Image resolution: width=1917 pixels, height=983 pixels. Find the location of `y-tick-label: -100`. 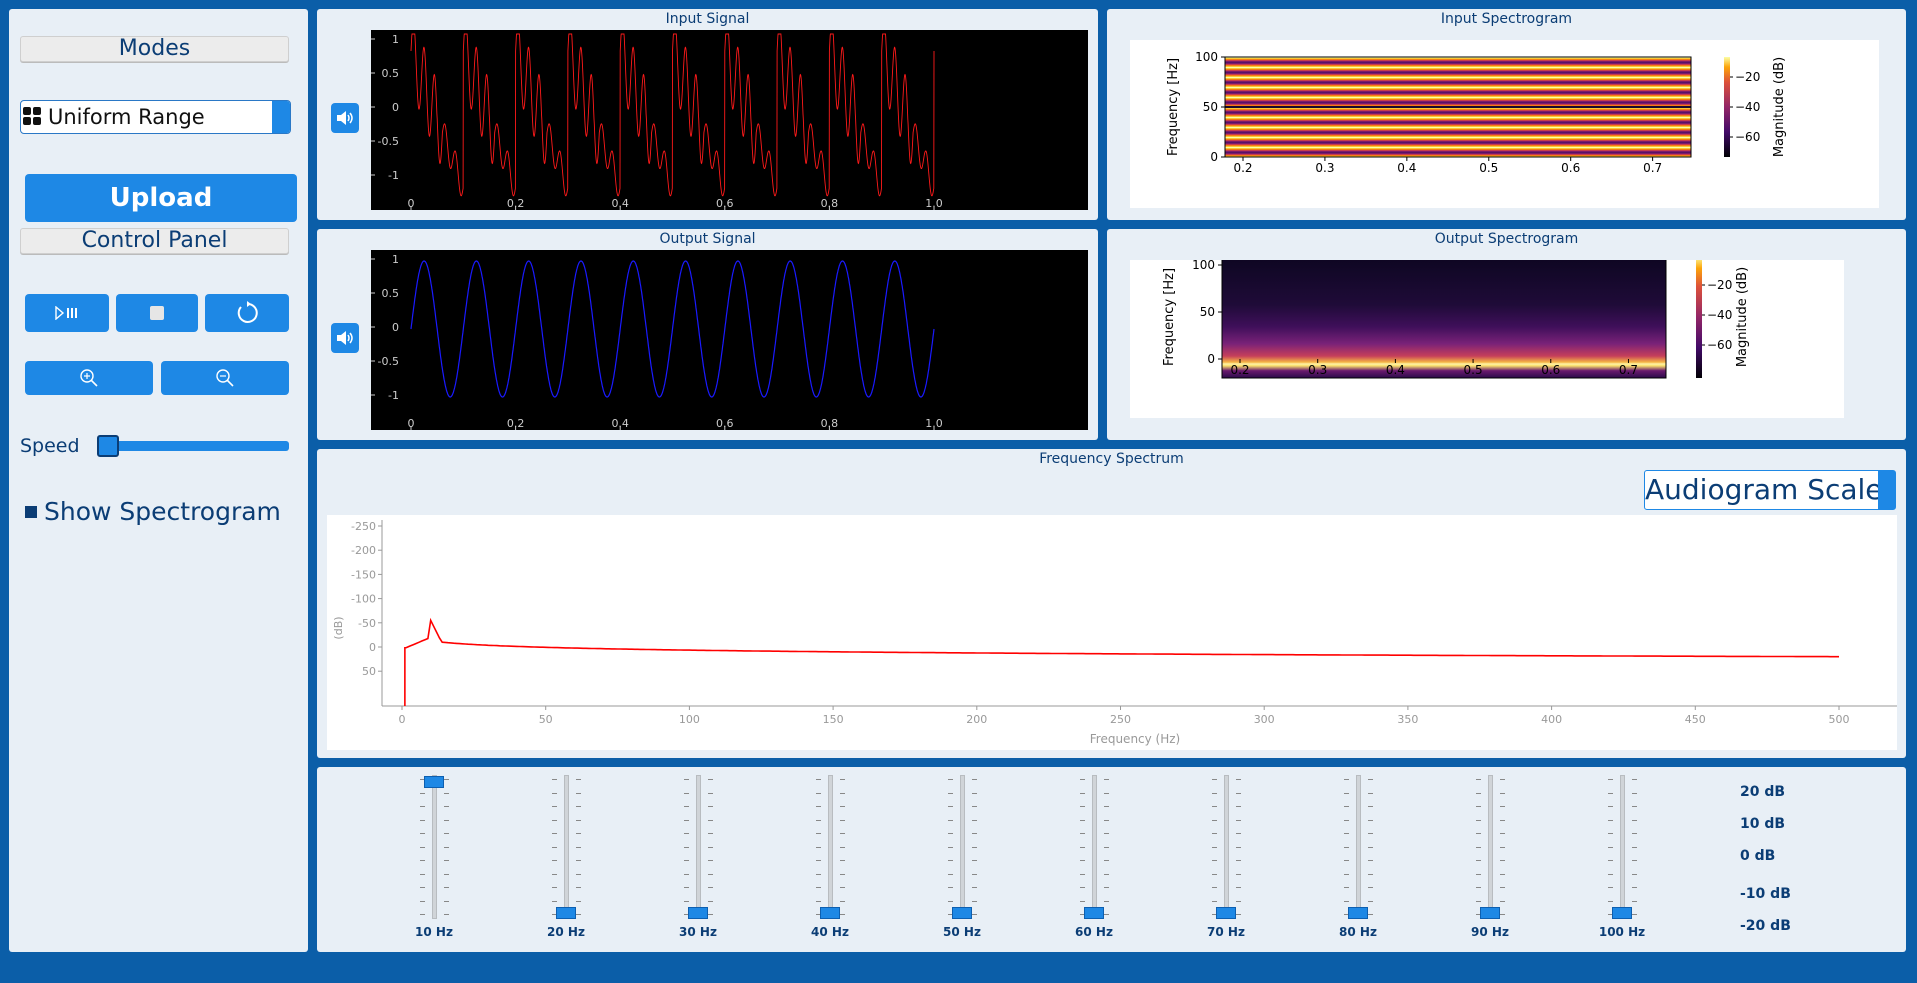

y-tick-label: -100 is located at coordinates (363, 599).